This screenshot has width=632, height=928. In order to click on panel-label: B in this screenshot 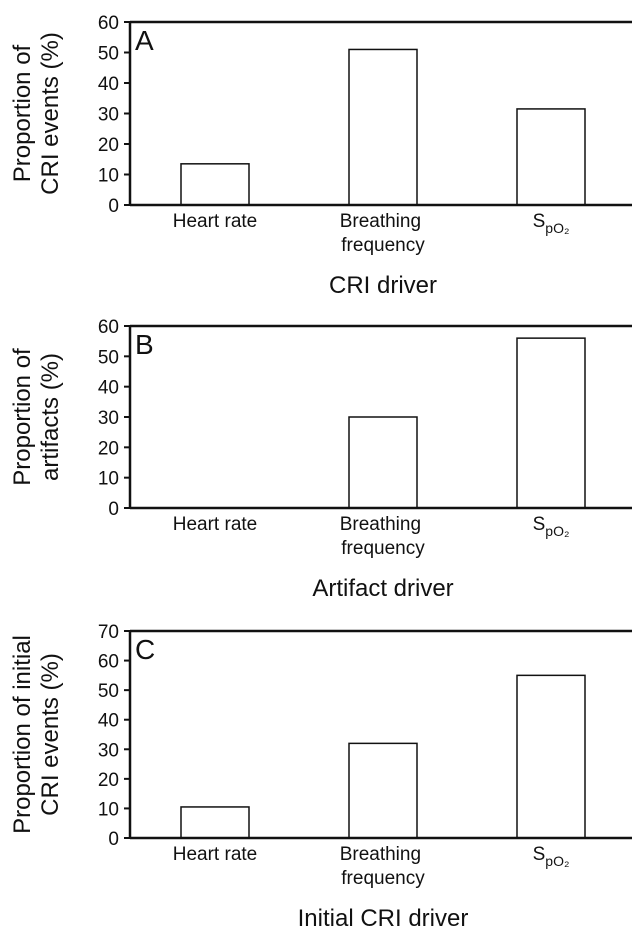, I will do `click(144, 344)`.